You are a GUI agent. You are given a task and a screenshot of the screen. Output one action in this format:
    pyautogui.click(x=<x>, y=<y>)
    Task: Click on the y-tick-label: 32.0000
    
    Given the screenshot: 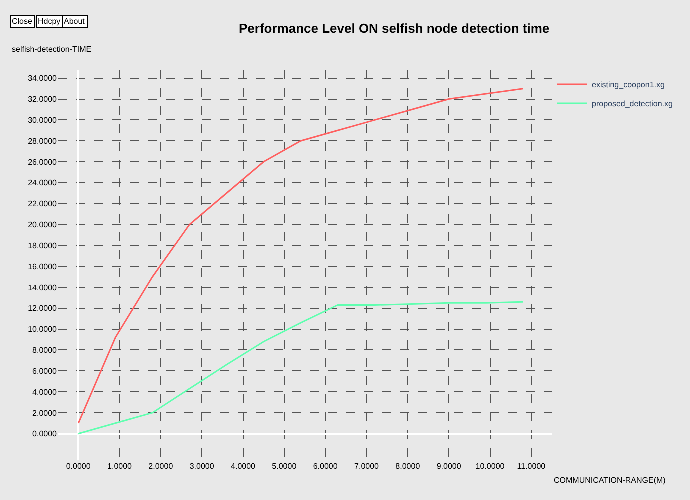 What is the action you would take?
    pyautogui.click(x=43, y=99)
    